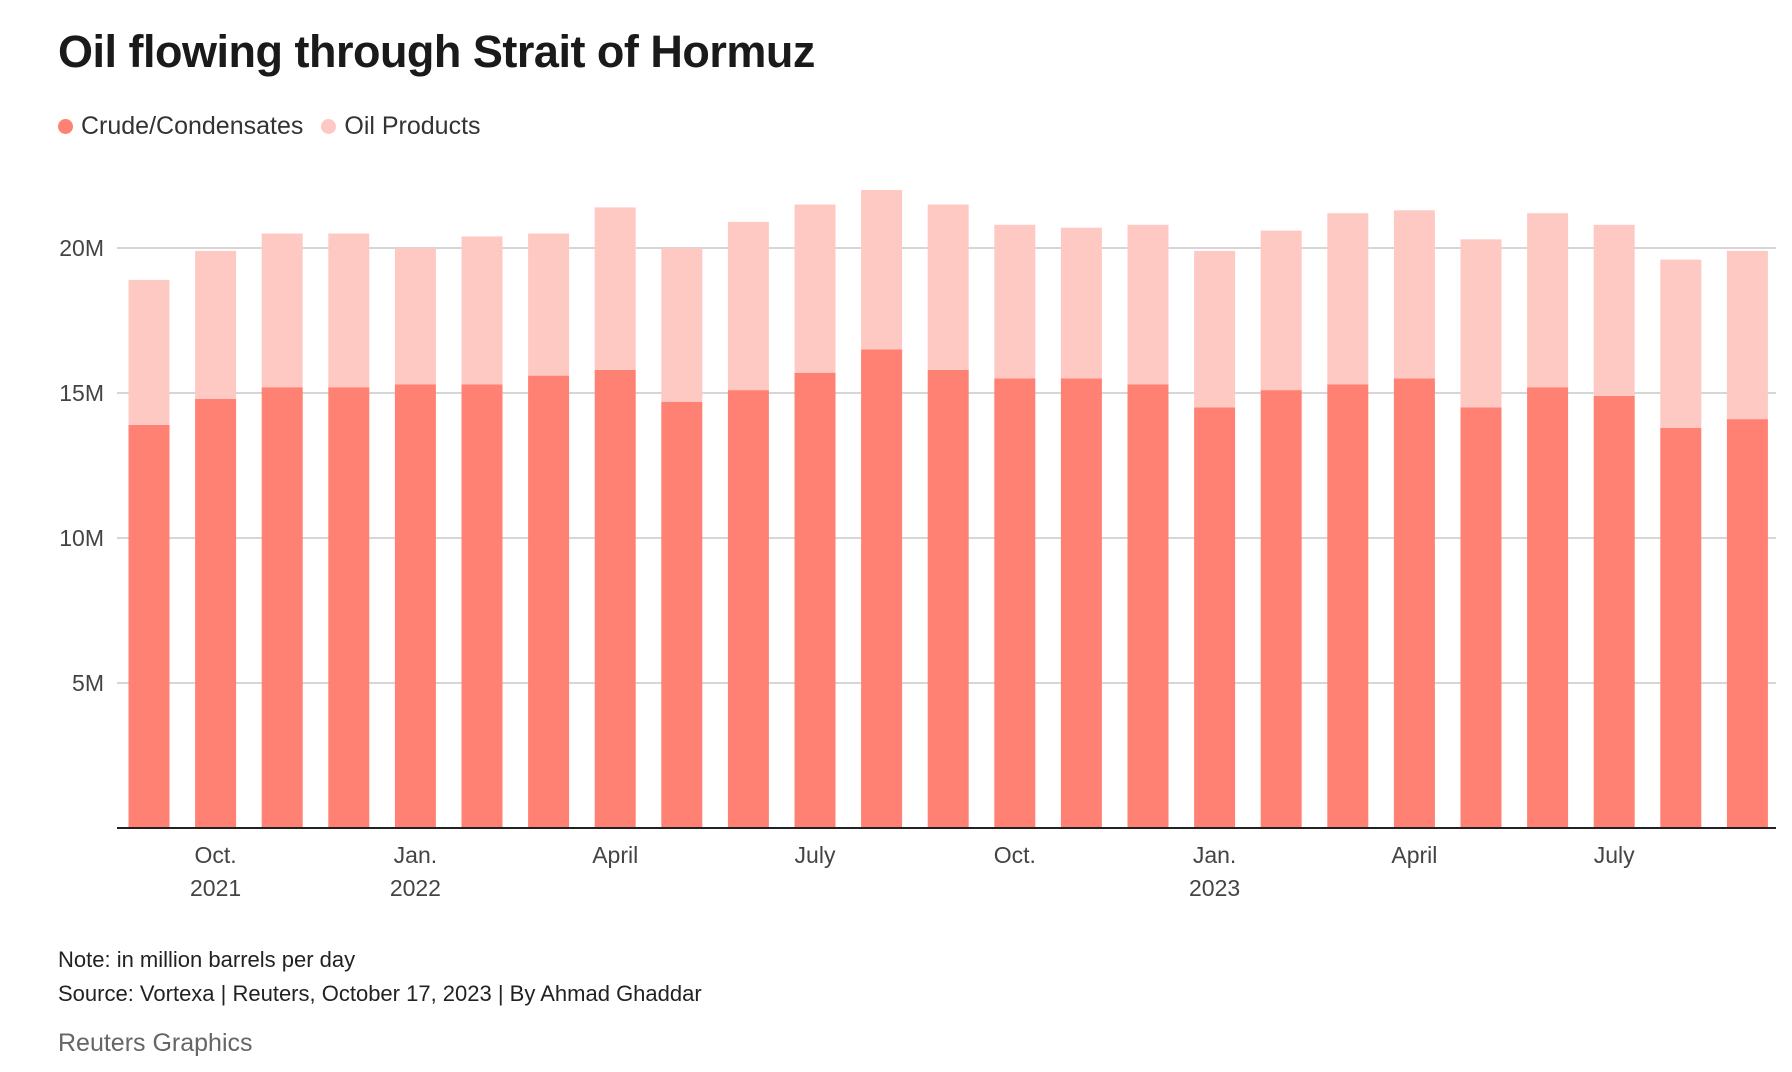 The height and width of the screenshot is (1072, 1792). Describe the element at coordinates (88, 683) in the screenshot. I see `y-tick-label: 5M` at that location.